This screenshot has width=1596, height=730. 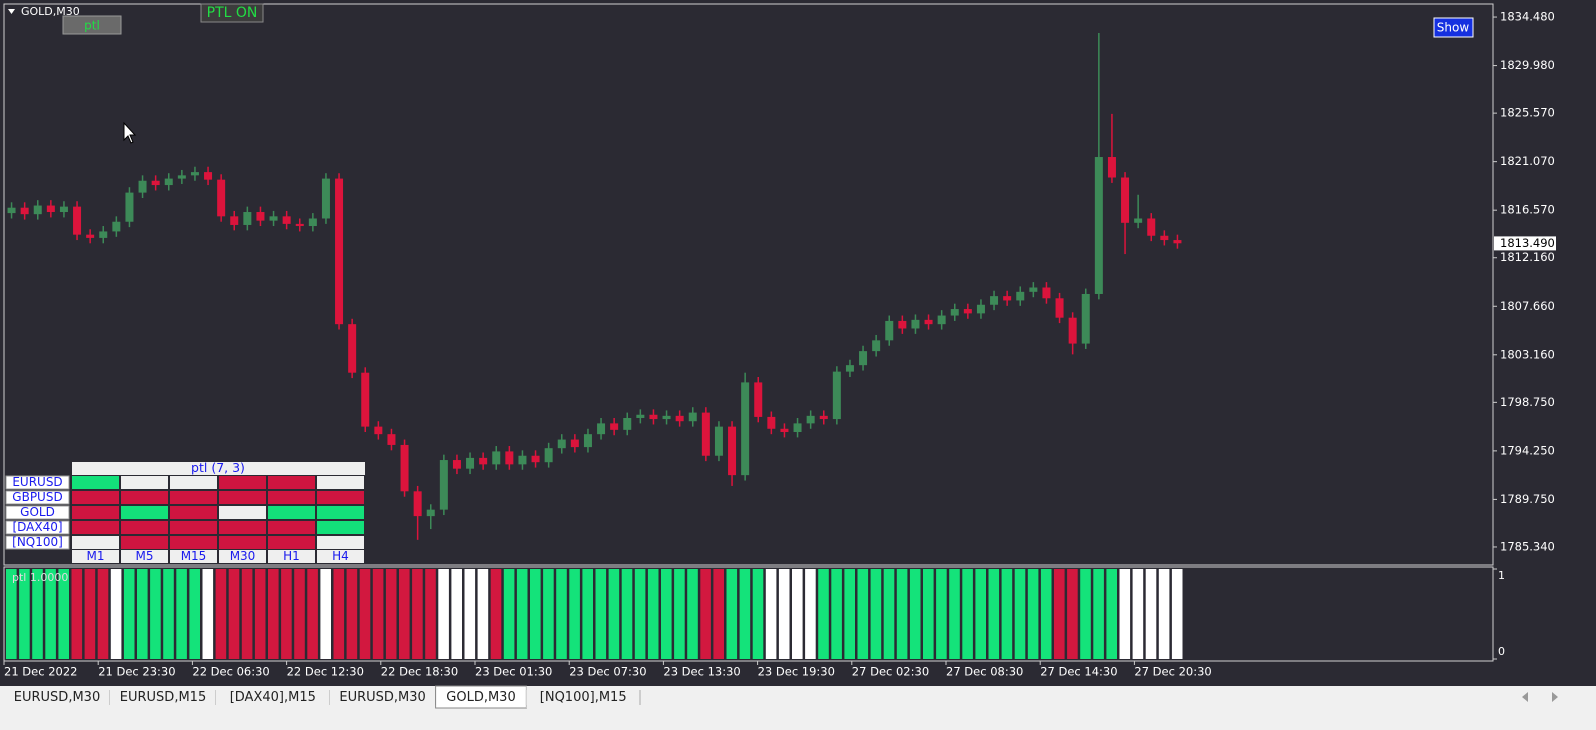 What do you see at coordinates (480, 697) in the screenshot?
I see `tab-label: GOLD,M30` at bounding box center [480, 697].